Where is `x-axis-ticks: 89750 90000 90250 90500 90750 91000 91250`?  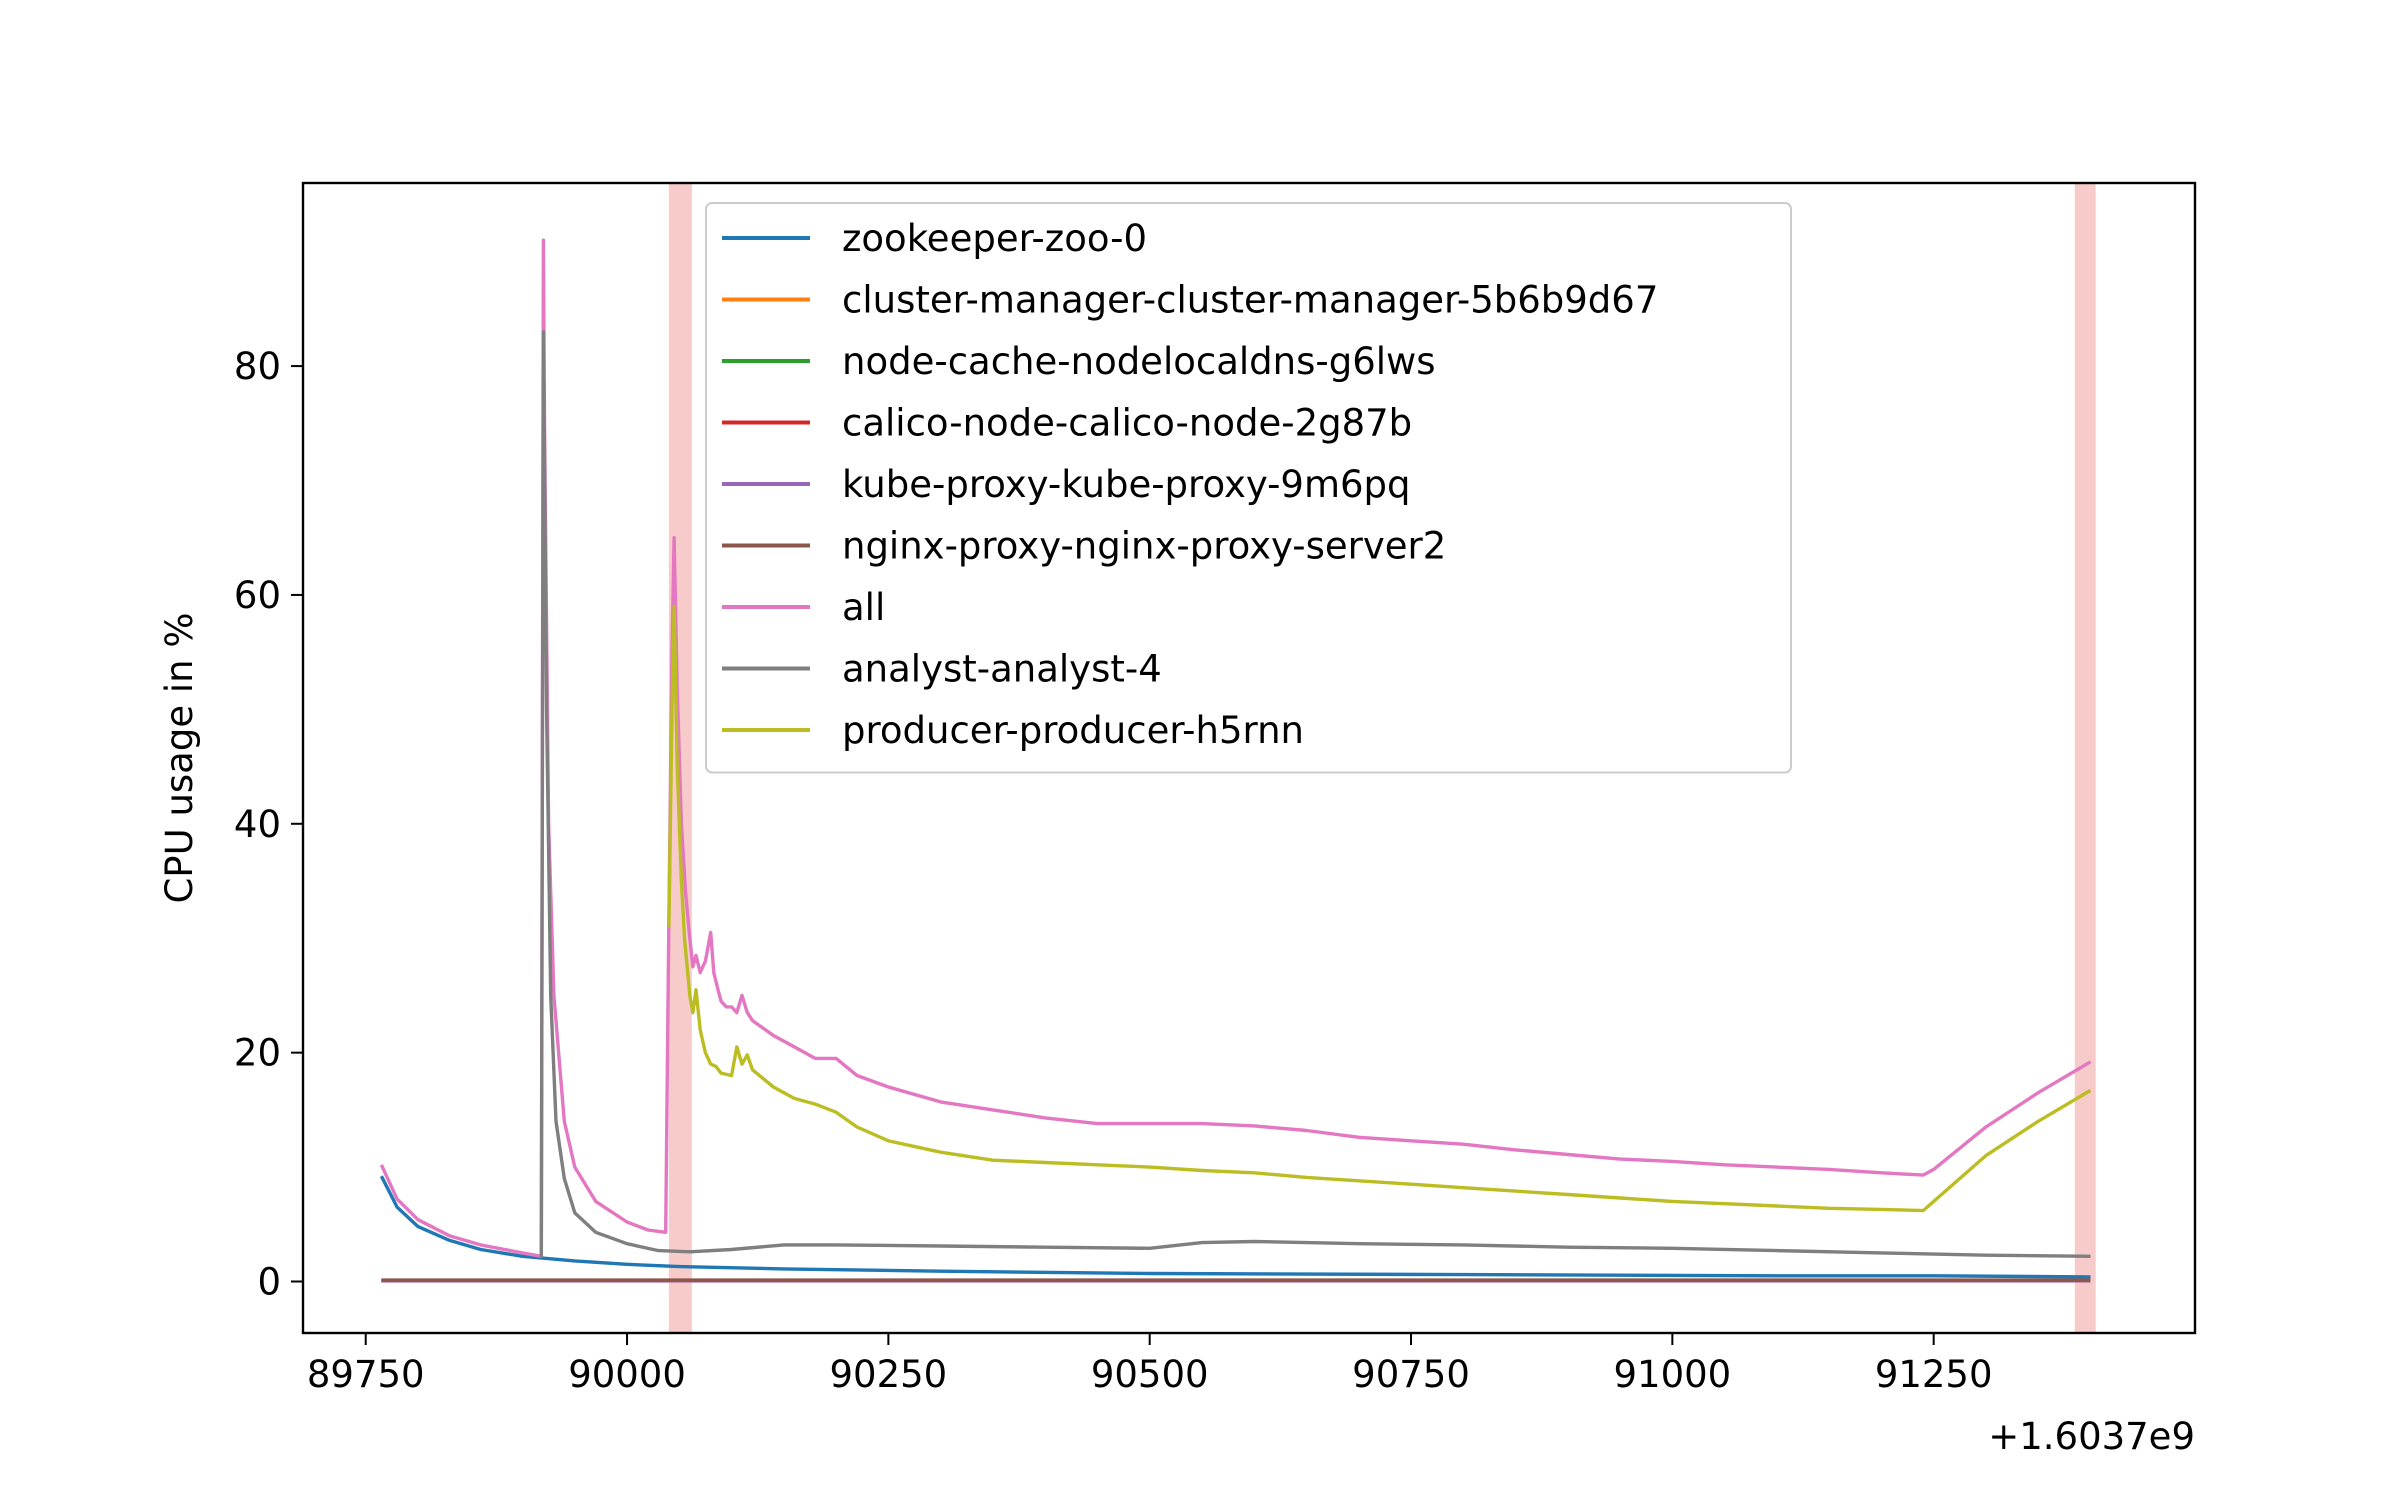 x-axis-ticks: 89750 90000 90250 90500 90750 91000 91250 is located at coordinates (1150, 1364).